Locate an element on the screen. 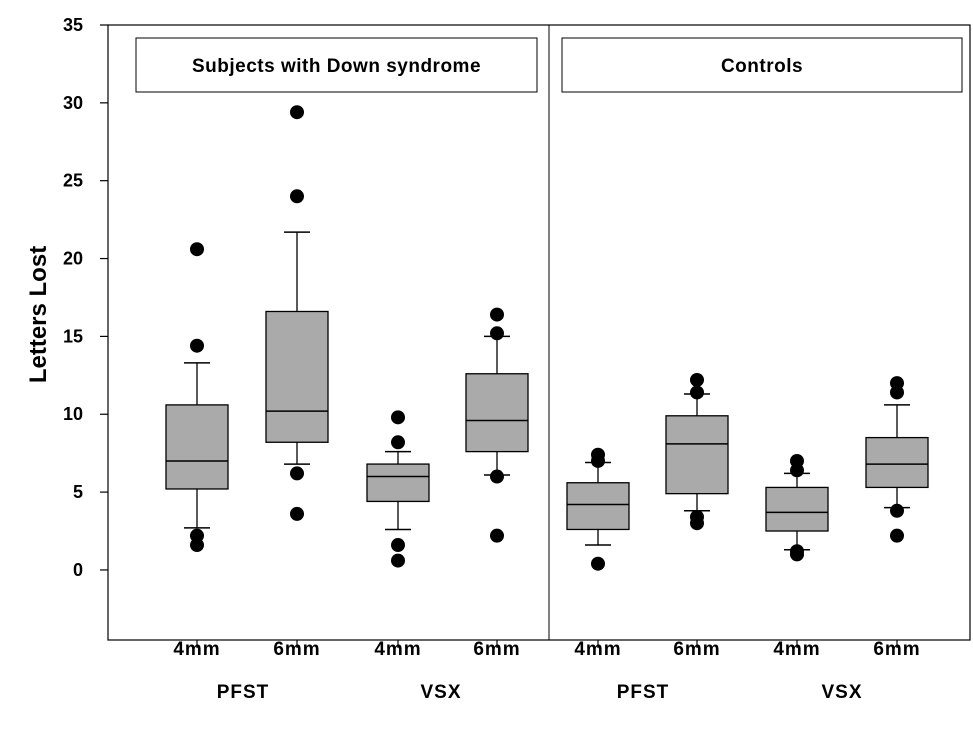 The height and width of the screenshot is (731, 973). y-tick-label: 30 is located at coordinates (73, 103).